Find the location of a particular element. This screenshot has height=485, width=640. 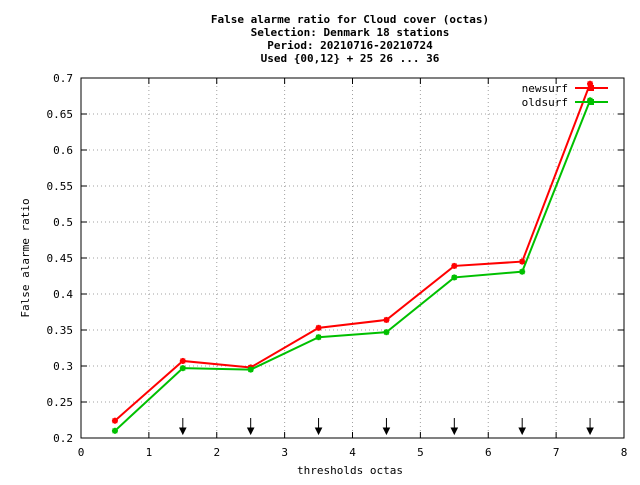

y-tick-label: 0.25 is located at coordinates (60, 402).